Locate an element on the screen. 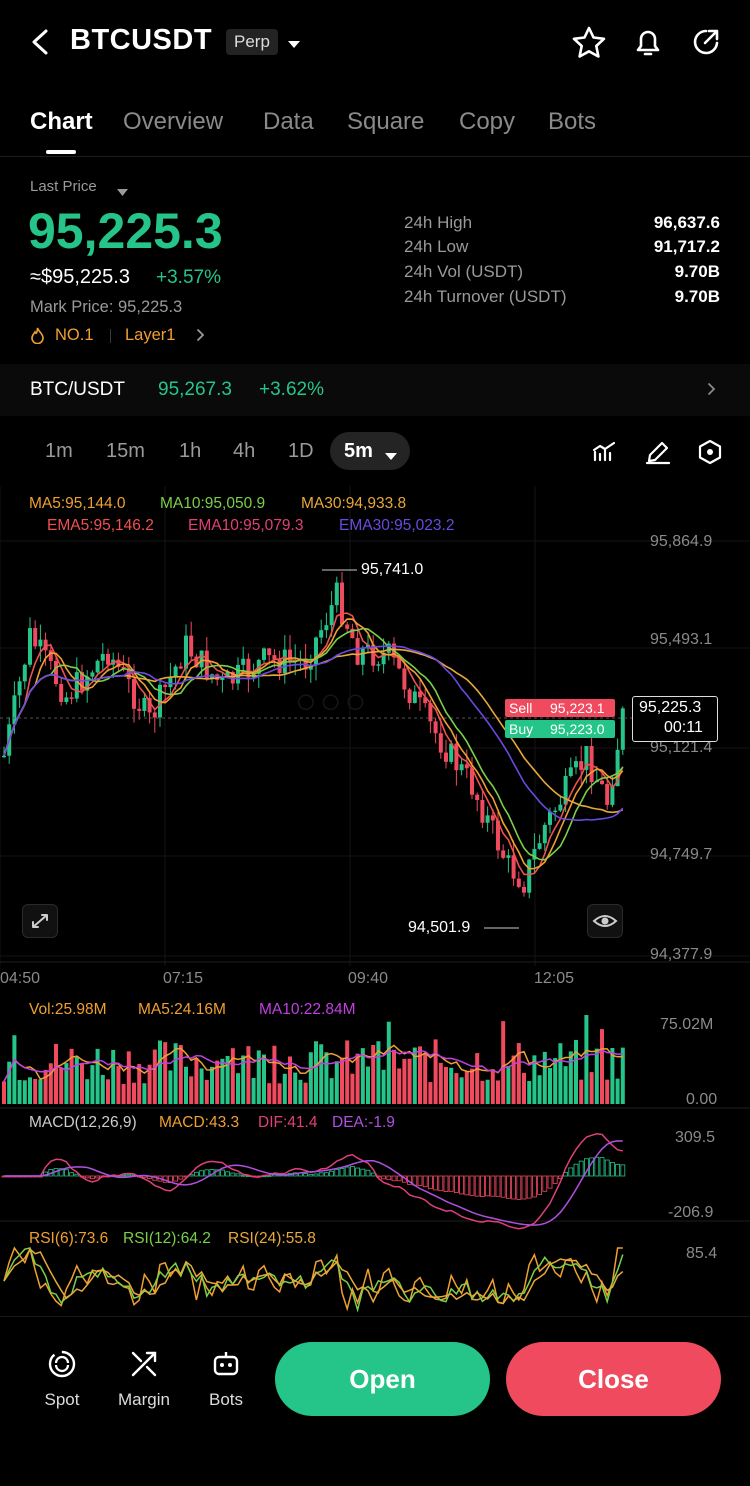  close-button: Close is located at coordinates (613, 1379).